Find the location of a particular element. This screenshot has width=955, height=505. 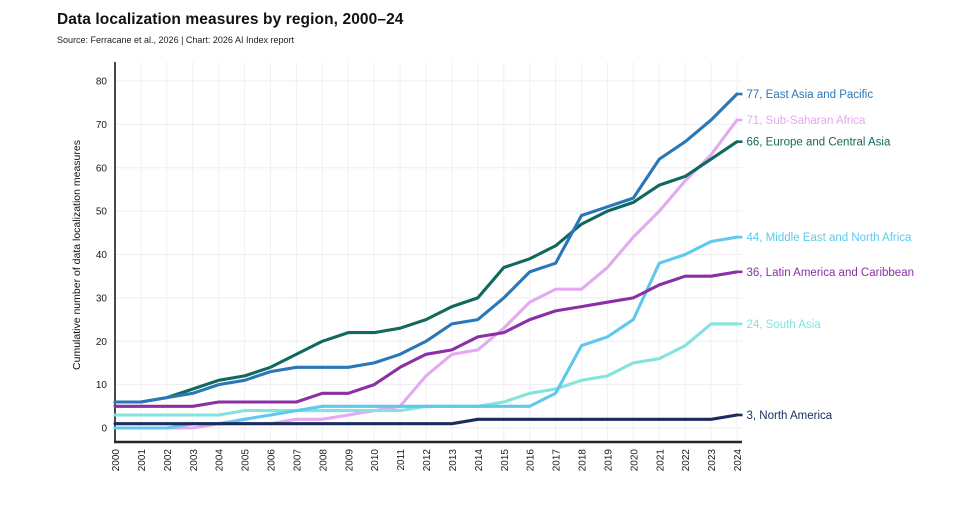

series-end-label-latin-america-and-caribbean: 36, Latin America and Caribbean is located at coordinates (831, 273).